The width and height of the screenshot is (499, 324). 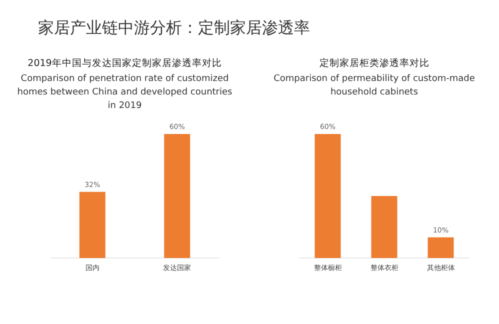 What do you see at coordinates (125, 63) in the screenshot?
I see `chart-title: 2019年中国与发达国家定制家居渗透率对比` at bounding box center [125, 63].